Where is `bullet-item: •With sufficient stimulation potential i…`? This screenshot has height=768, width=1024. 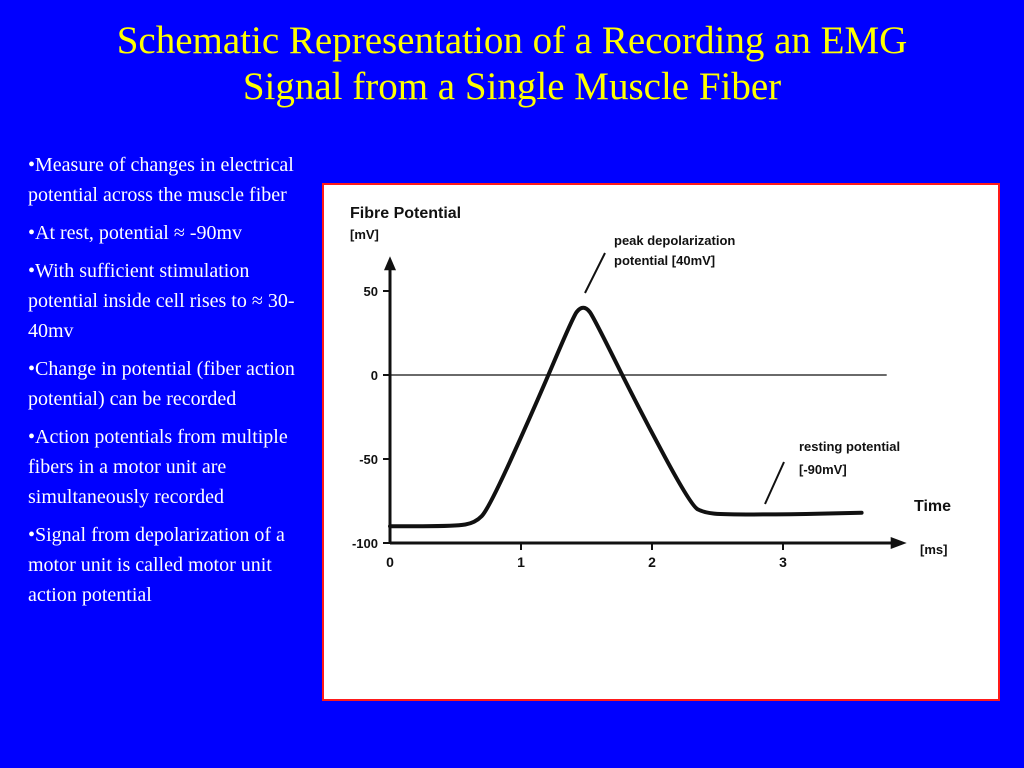 bullet-item: •With sufficient stimulation potential i… is located at coordinates (161, 301).